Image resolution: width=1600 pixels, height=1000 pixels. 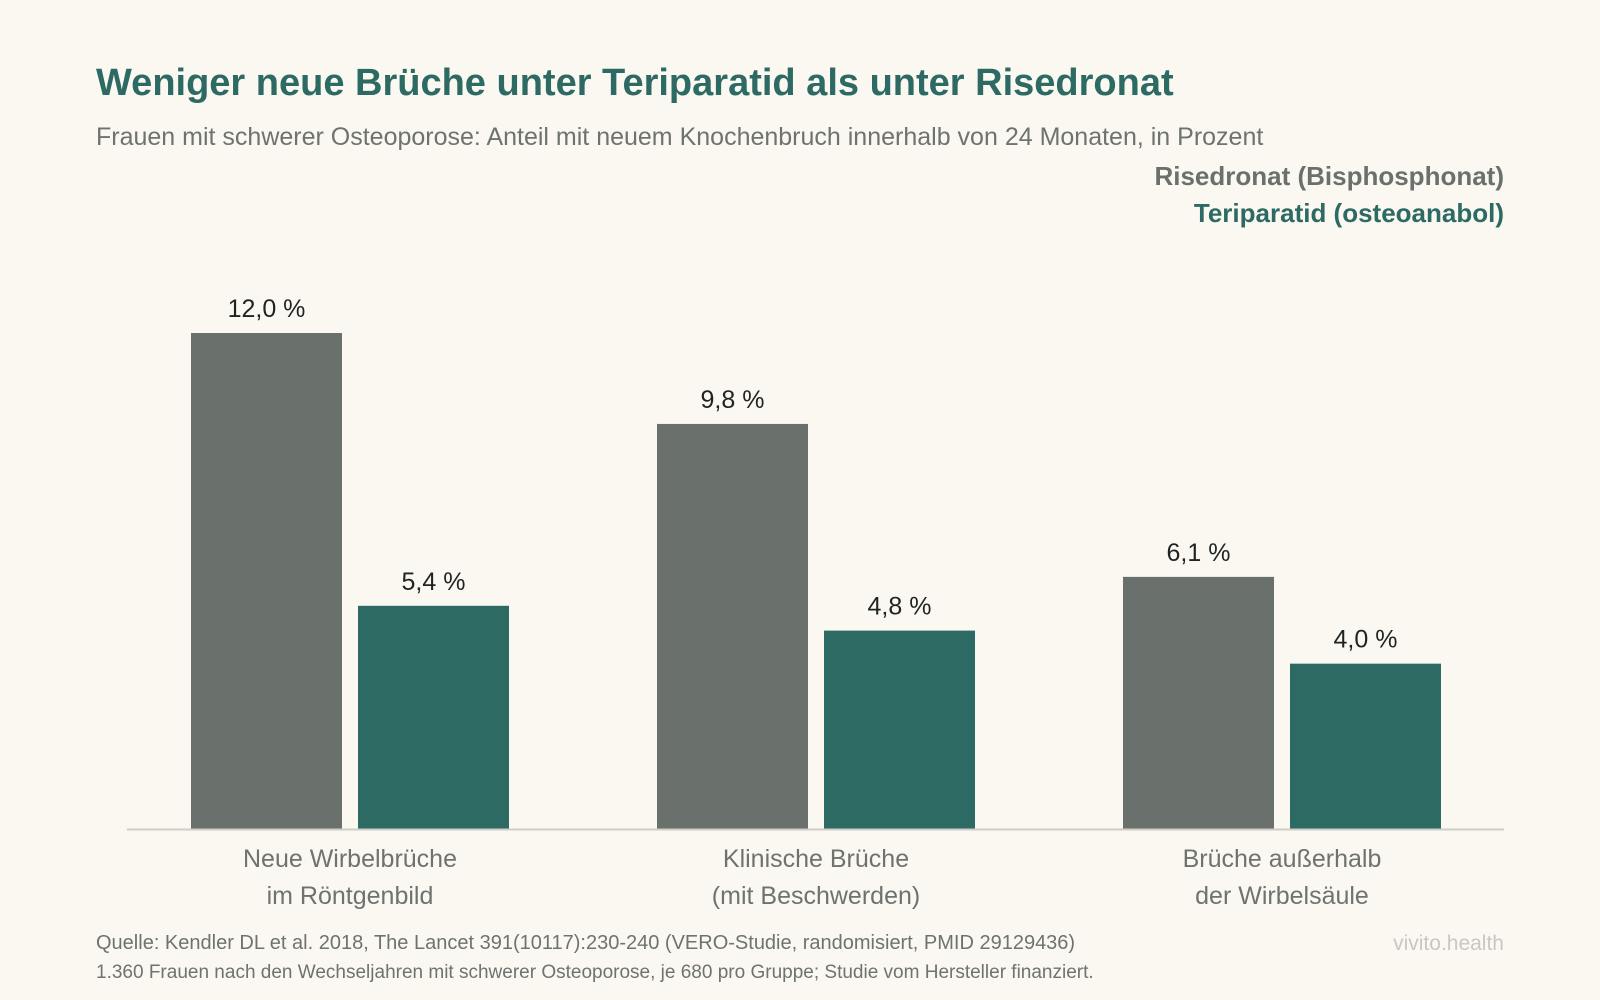 What do you see at coordinates (1348, 213) in the screenshot?
I see `legend-item-teriparatid: Teriparatid (osteoanabol)` at bounding box center [1348, 213].